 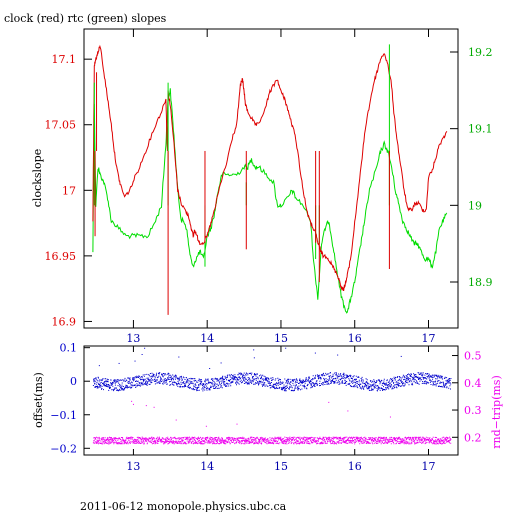 I want to click on bottom-xtick-label: 13, so click(x=133, y=466).